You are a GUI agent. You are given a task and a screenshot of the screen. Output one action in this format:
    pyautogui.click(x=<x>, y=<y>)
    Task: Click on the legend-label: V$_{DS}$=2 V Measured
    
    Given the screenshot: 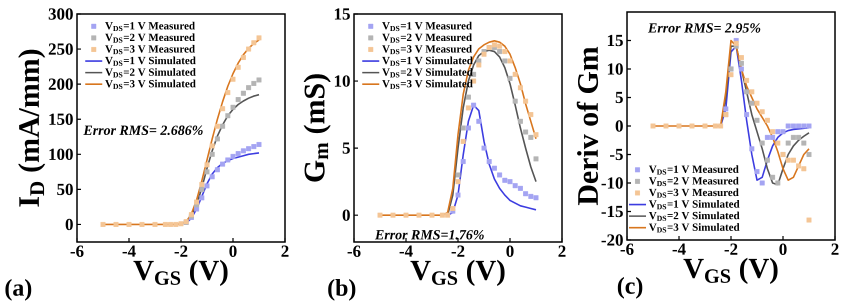 What is the action you would take?
    pyautogui.click(x=150, y=38)
    